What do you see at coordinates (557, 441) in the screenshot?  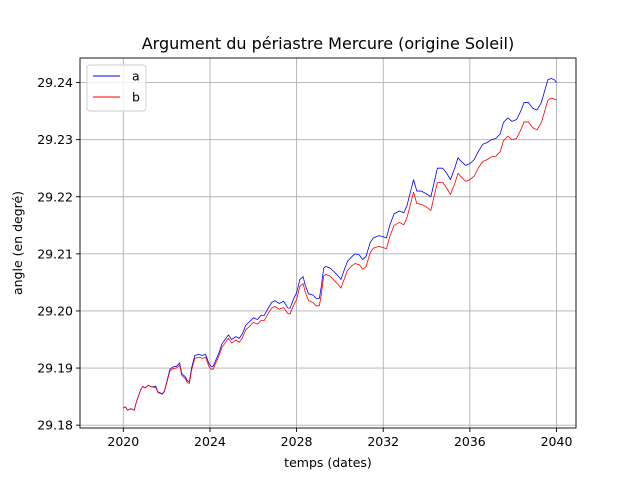 I see `x-tick-label: 2040` at bounding box center [557, 441].